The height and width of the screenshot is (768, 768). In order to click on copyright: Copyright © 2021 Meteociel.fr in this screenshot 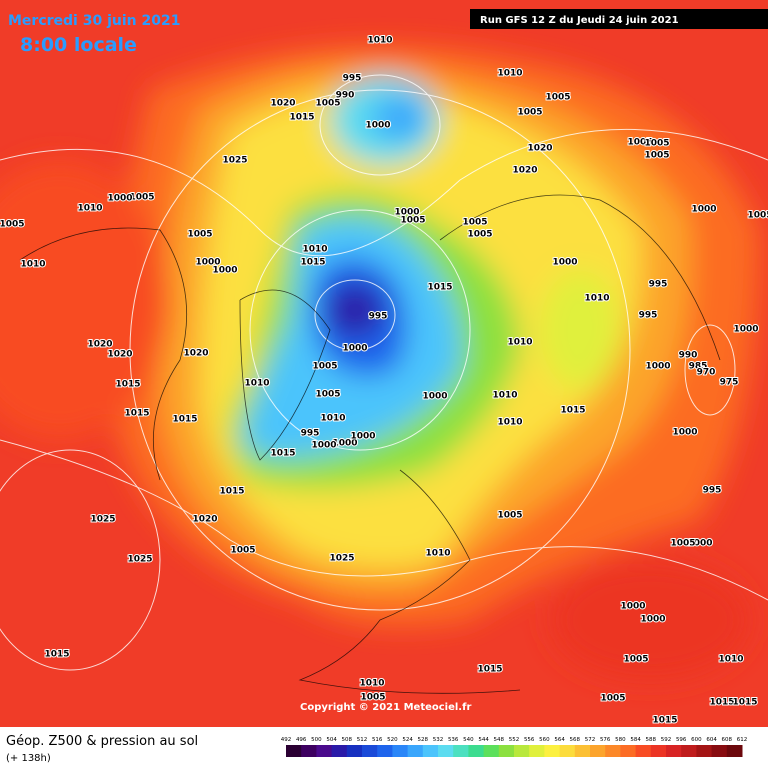, I will do `click(385, 707)`.